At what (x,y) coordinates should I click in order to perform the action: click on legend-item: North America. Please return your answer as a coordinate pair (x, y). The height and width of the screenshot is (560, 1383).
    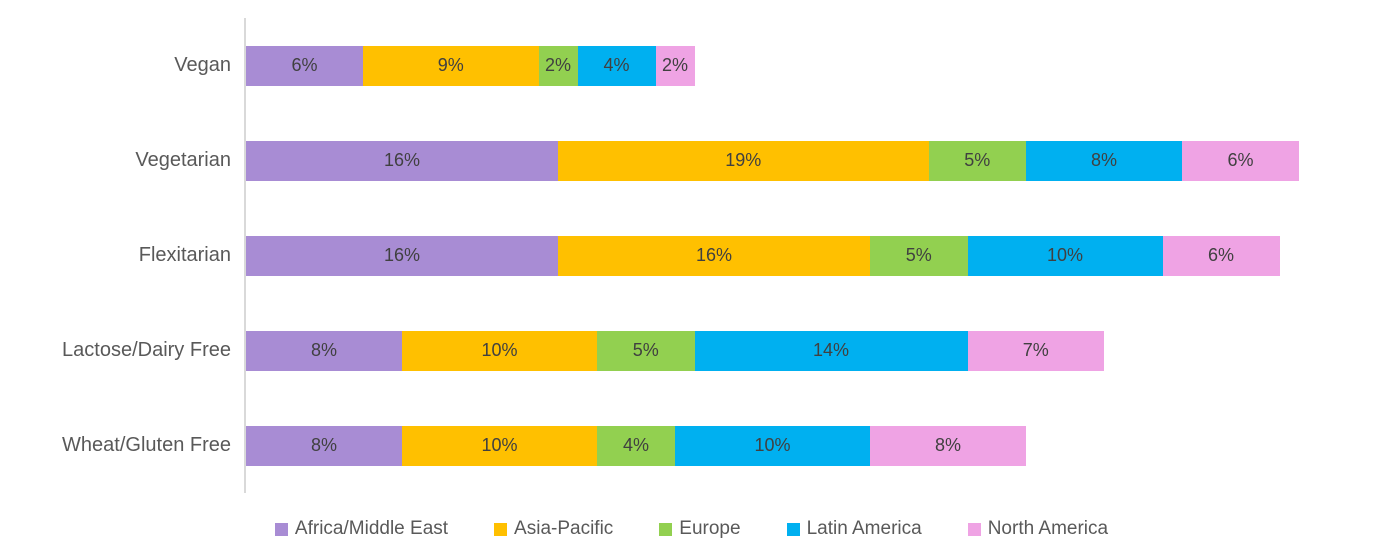
    Looking at the image, I should click on (1038, 529).